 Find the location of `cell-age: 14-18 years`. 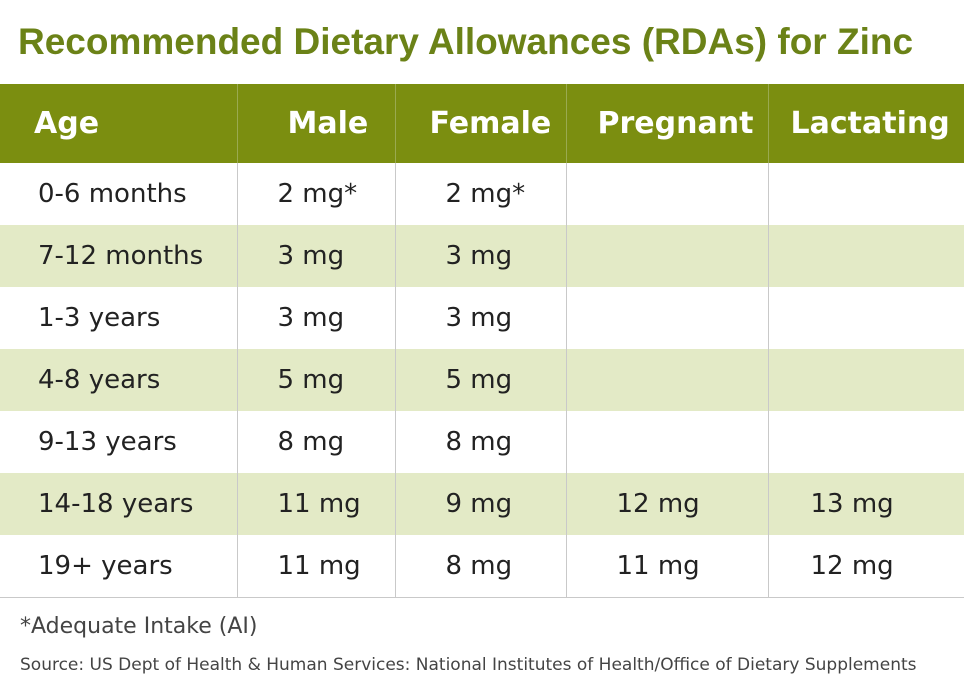

cell-age: 14-18 years is located at coordinates (118, 504).